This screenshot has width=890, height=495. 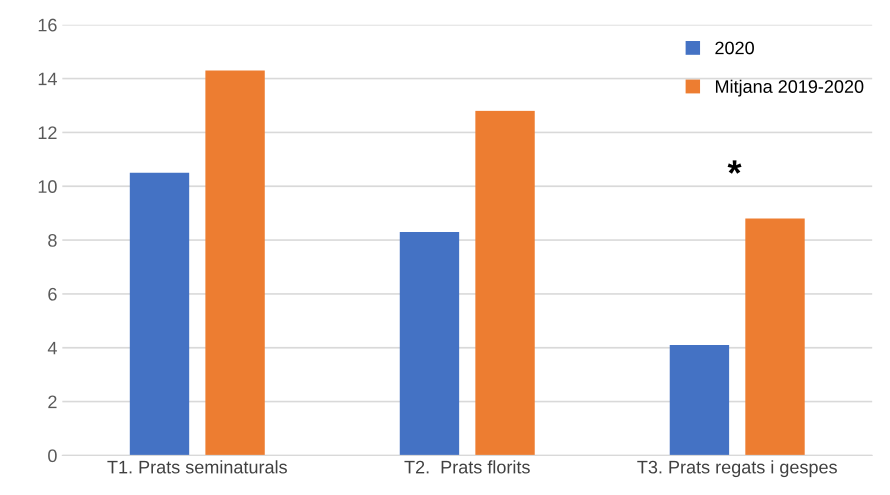 I want to click on y-tick-label: 0, so click(x=52, y=455).